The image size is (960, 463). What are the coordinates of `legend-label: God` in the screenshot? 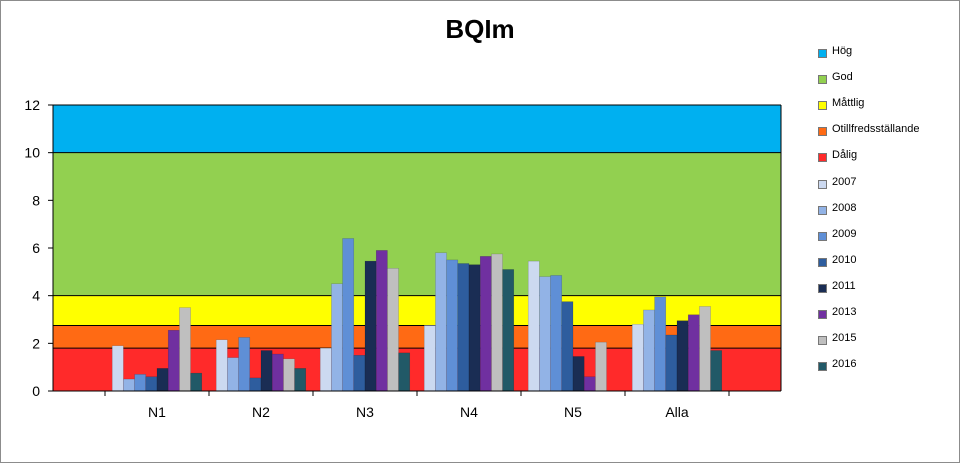 It's located at (842, 77).